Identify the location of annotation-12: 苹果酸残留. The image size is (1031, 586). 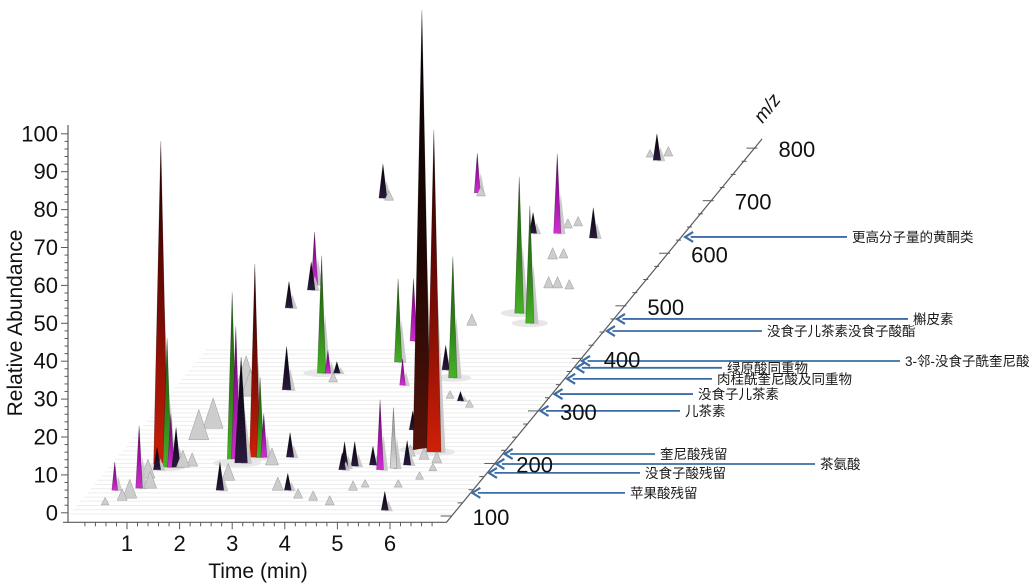
(584, 493).